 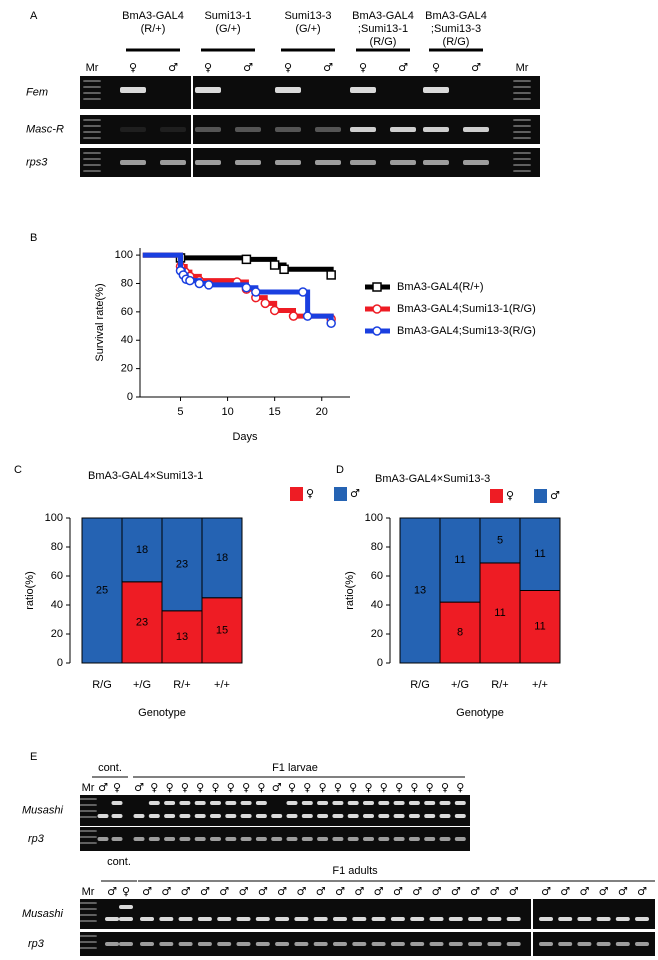 I want to click on row-label: rp3, so click(x=36, y=944).